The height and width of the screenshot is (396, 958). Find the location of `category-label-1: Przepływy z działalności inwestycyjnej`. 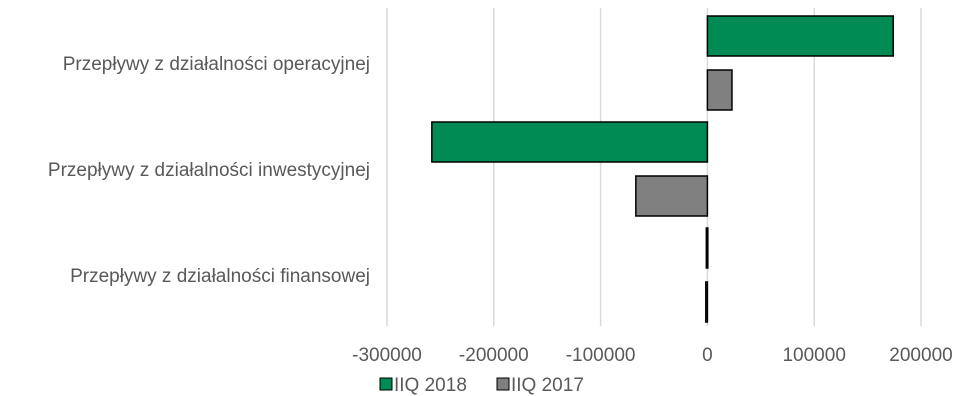

category-label-1: Przepływy z działalności inwestycyjnej is located at coordinates (209, 170).